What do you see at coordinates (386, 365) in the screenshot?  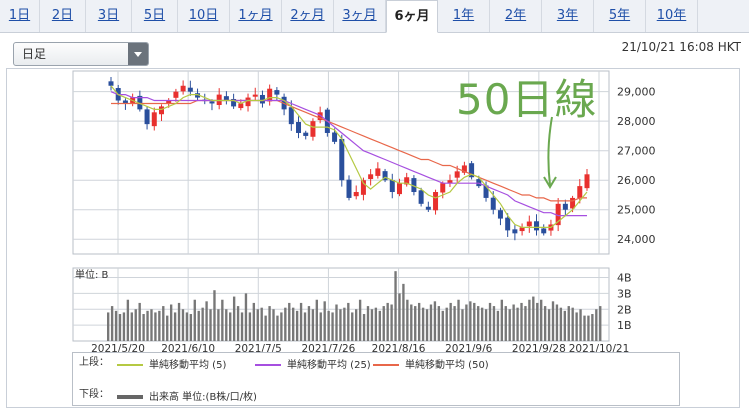 I see `ma50-line-swatch` at bounding box center [386, 365].